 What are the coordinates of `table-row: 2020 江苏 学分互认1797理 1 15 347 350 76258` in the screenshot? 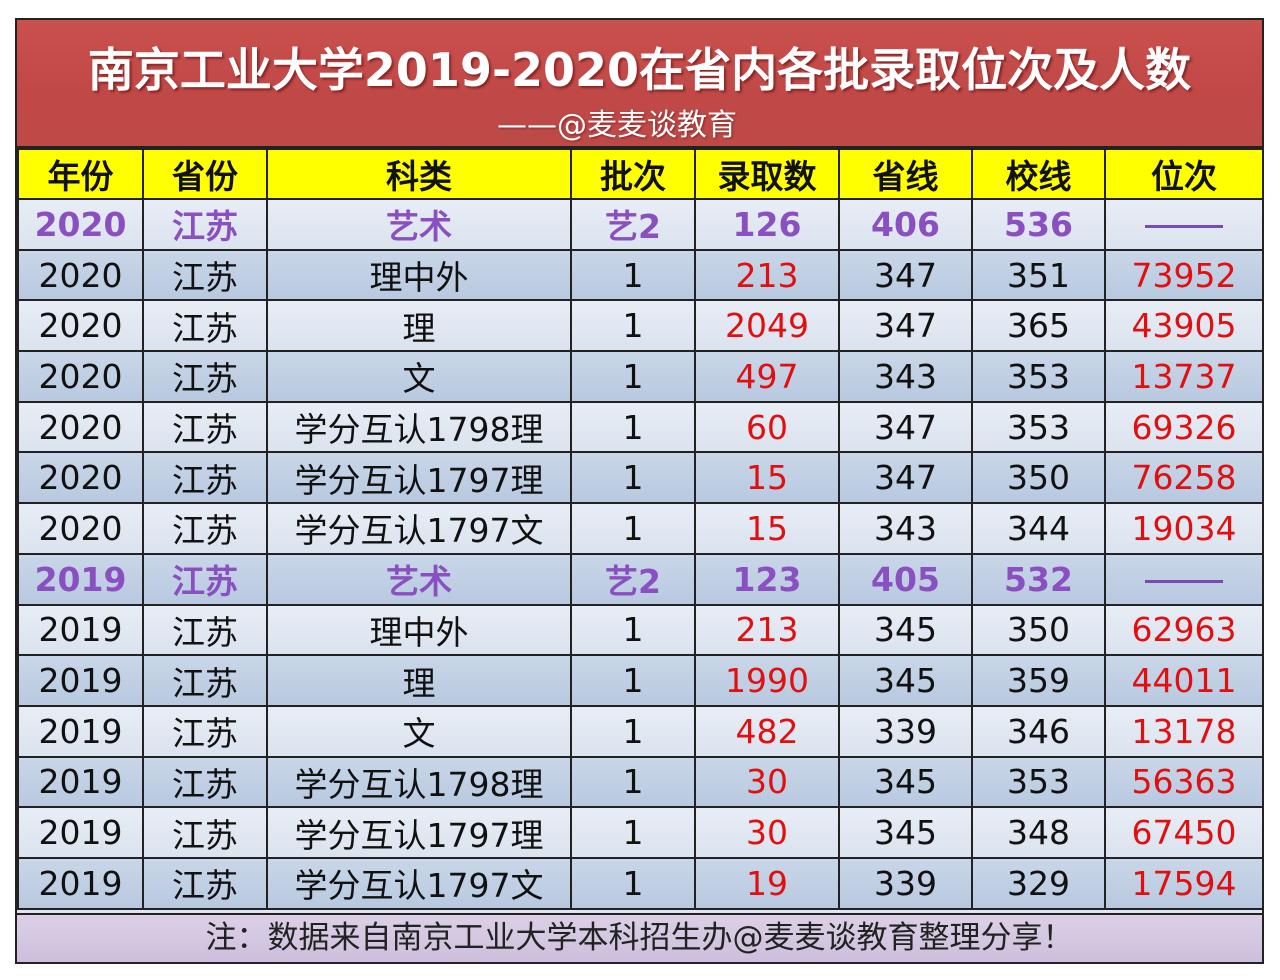 It's located at (640, 478).